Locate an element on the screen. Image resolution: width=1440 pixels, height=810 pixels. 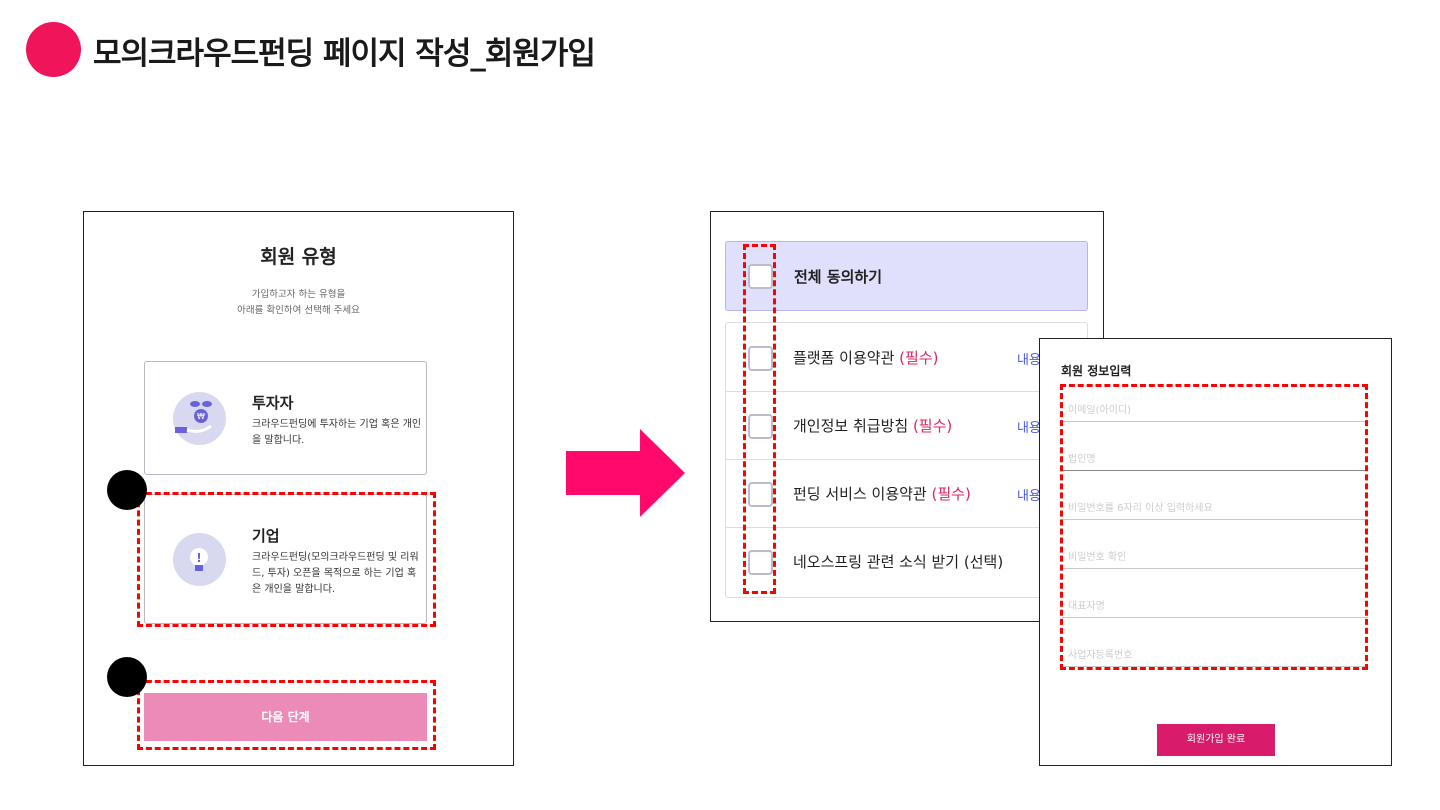
highlight-checkboxes is located at coordinates (759, 419).